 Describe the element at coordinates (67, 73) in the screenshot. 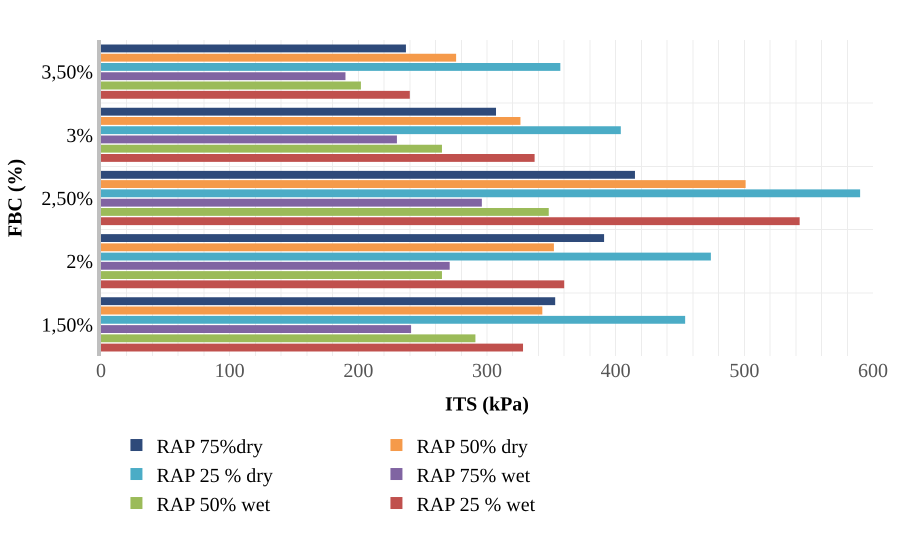

I see `y-tick-label: 3,50%` at that location.